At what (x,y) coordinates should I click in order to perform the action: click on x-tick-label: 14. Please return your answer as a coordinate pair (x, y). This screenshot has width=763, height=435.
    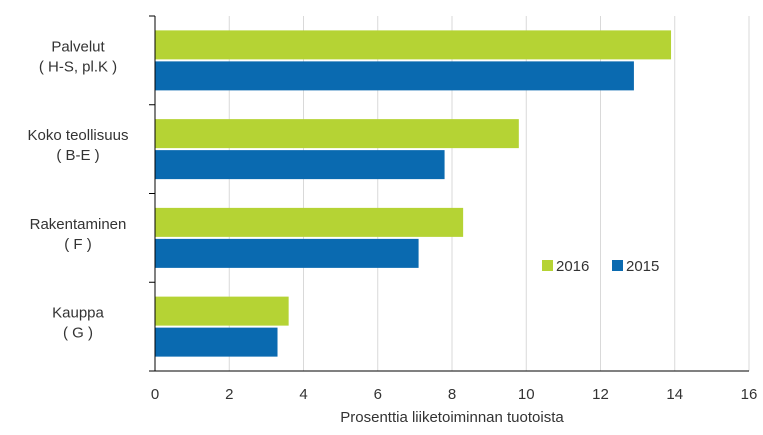
    Looking at the image, I should click on (674, 394).